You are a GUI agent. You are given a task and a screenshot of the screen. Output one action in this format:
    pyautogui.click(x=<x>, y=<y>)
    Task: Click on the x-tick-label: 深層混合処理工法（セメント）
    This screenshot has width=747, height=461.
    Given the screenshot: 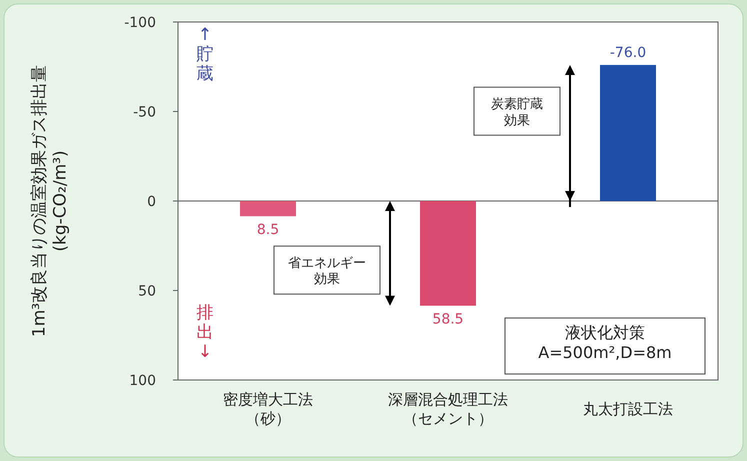 What is the action you would take?
    pyautogui.click(x=448, y=409)
    